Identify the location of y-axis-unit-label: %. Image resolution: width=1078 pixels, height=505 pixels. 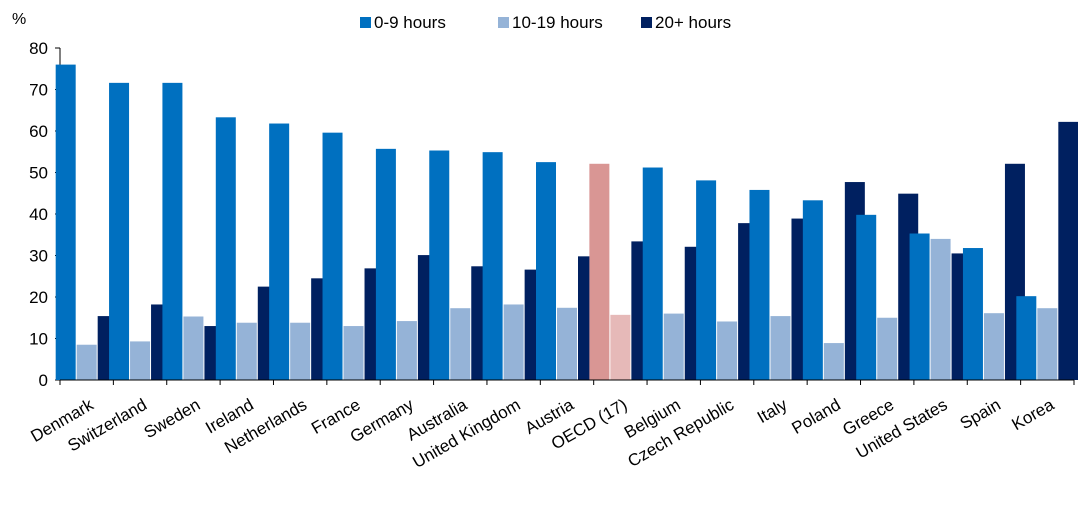
(19, 19).